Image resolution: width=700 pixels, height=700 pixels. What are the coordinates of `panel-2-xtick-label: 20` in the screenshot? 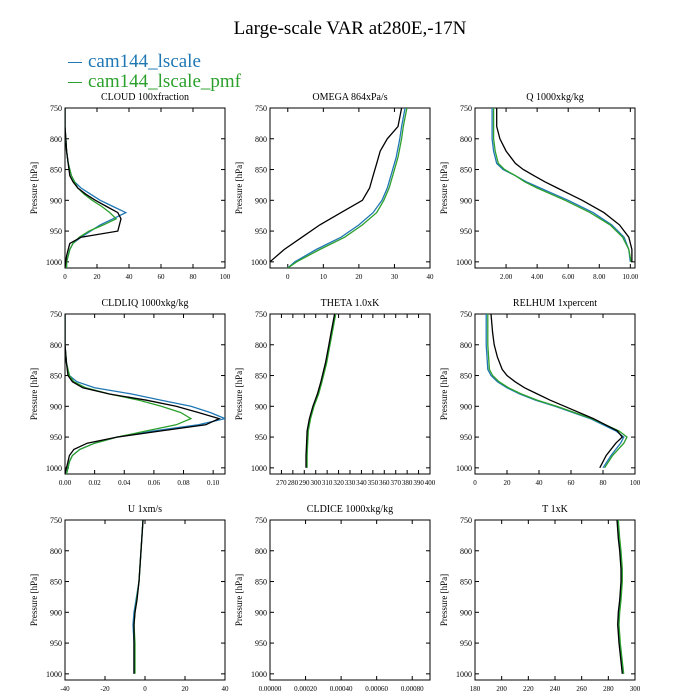 It's located at (359, 277).